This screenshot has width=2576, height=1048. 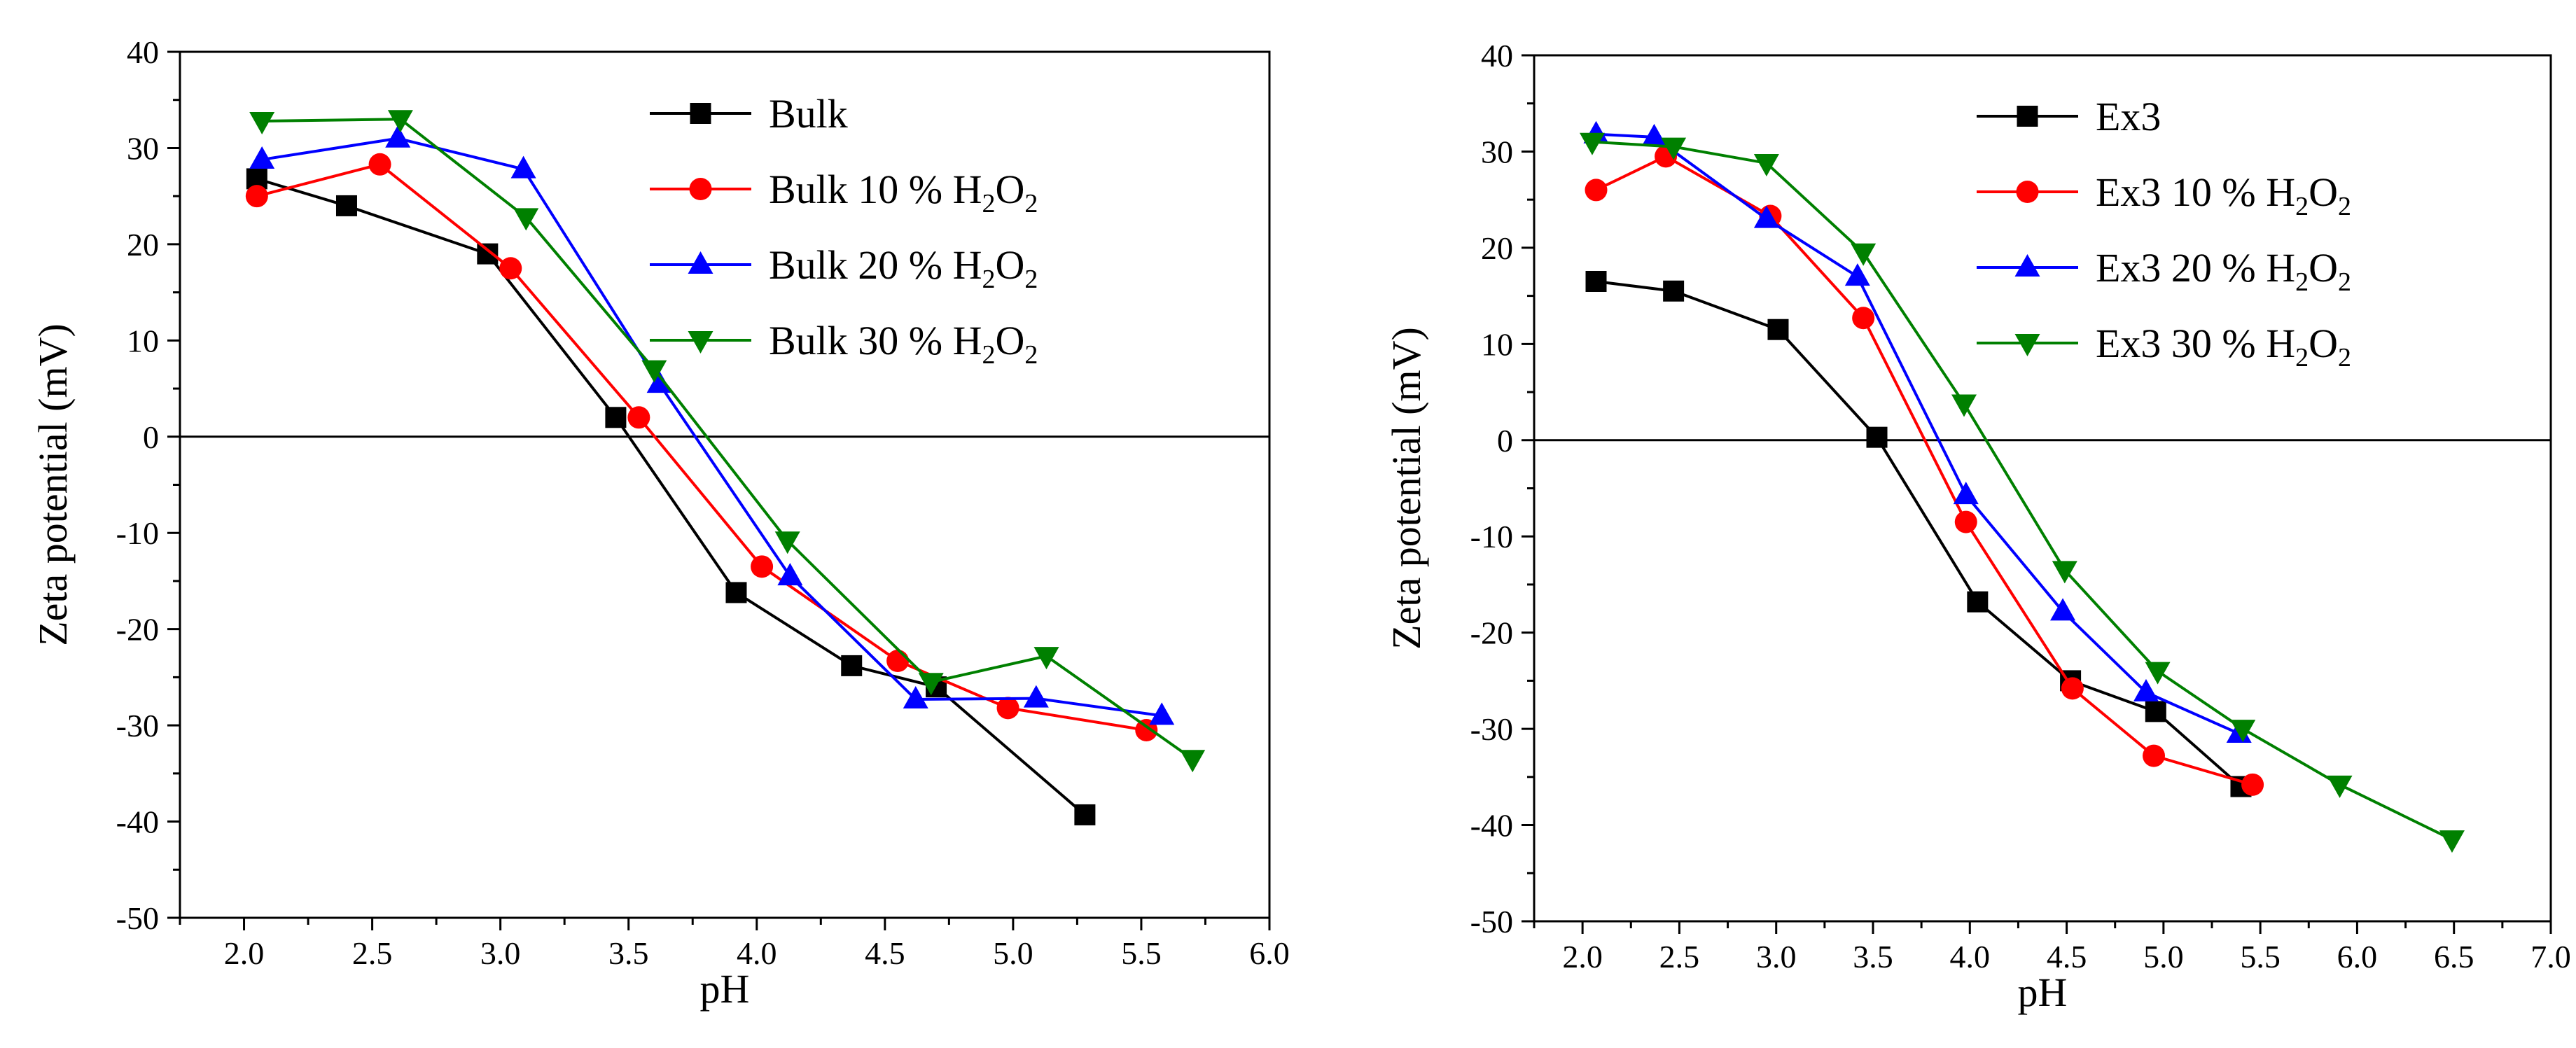 I want to click on y-axis-title: Zeta potential (mV), so click(x=1406, y=488).